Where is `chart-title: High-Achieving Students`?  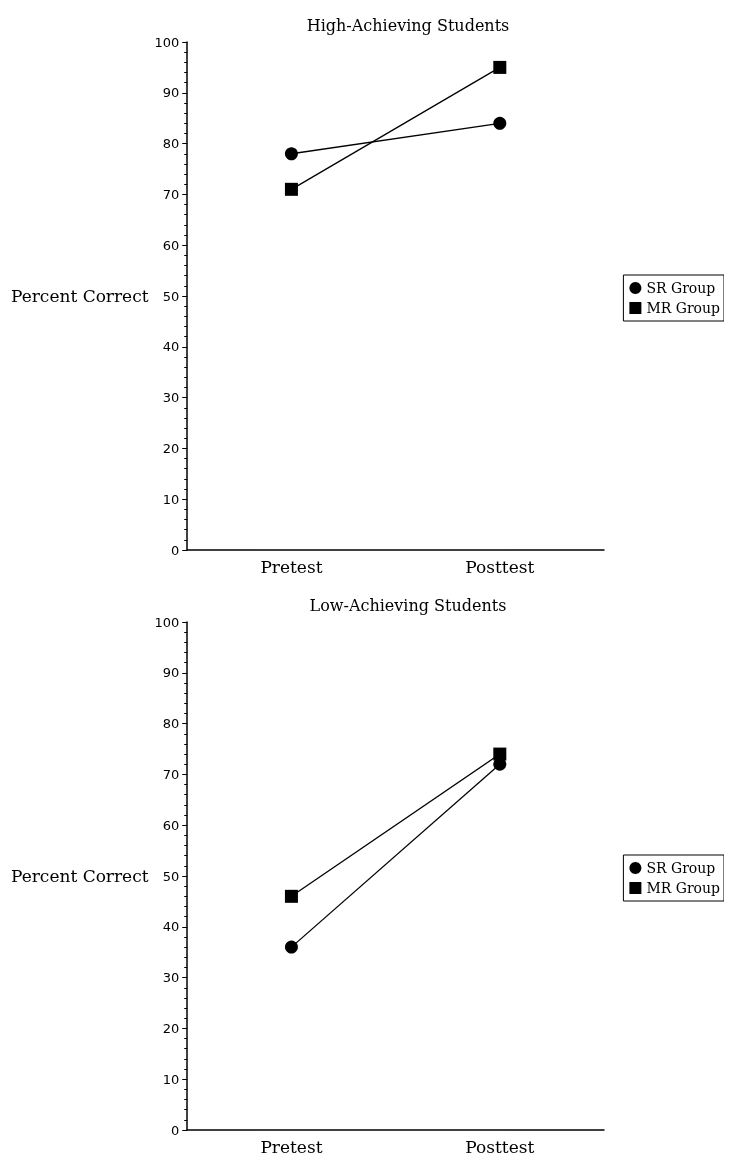
chart-title: High-Achieving Students is located at coordinates (408, 25).